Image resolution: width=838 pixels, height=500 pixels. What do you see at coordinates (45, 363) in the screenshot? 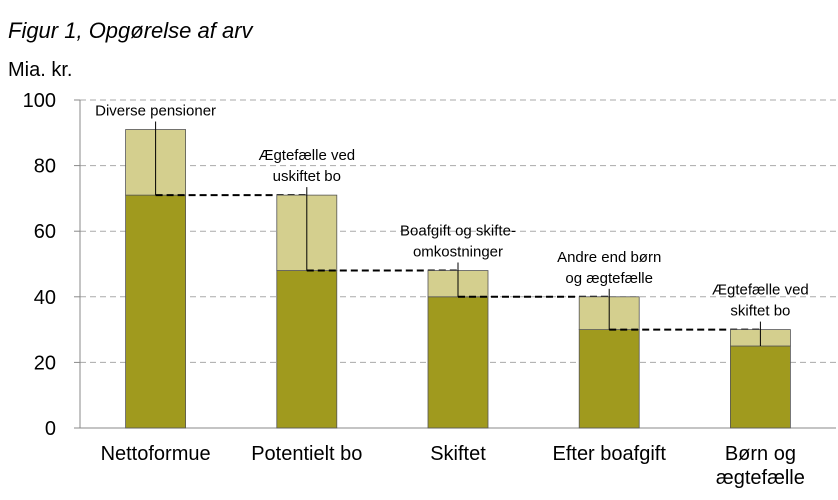
I see `y-tick-label: 20` at bounding box center [45, 363].